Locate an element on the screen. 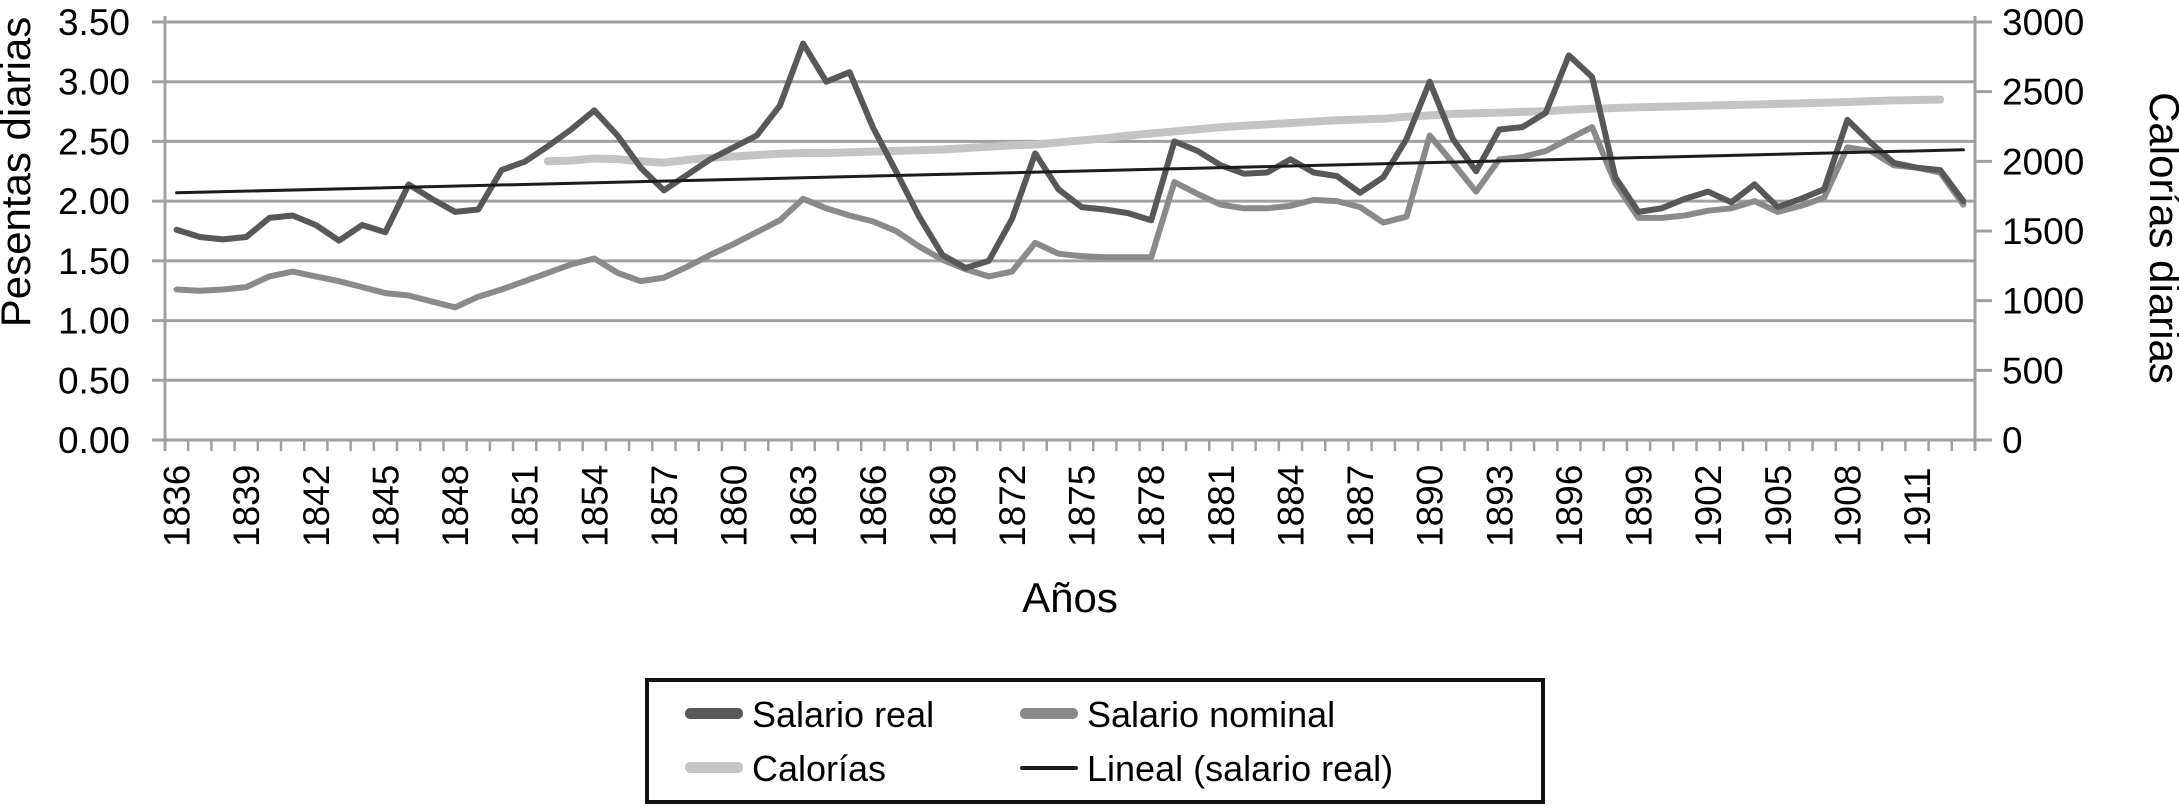 This screenshot has width=2179, height=808. x-axis-year-label: 1887 is located at coordinates (1360, 506).